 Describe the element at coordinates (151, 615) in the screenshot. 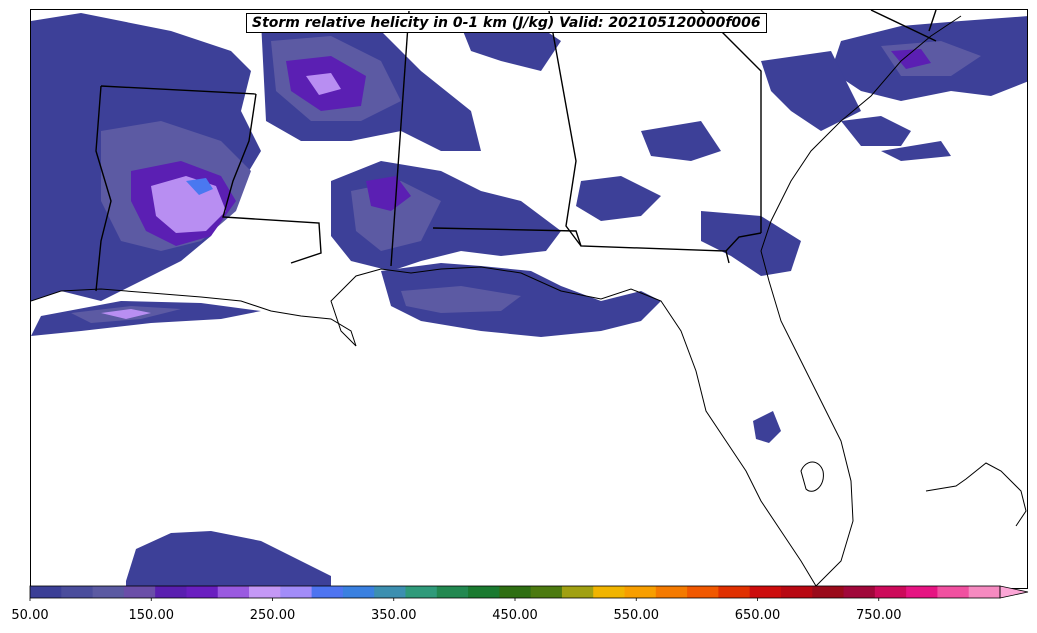

I see `colorbar-tick-label: 150.00` at that location.